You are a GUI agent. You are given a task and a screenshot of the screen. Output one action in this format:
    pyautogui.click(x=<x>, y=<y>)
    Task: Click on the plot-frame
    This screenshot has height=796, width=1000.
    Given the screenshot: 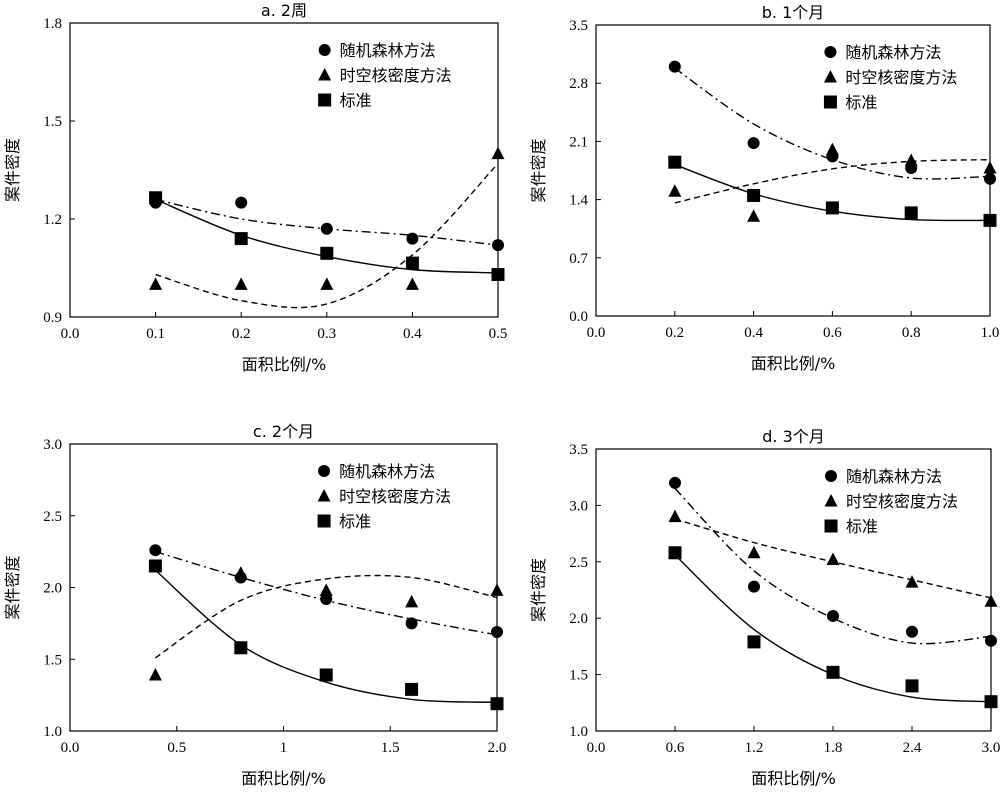 What is the action you would take?
    pyautogui.click(x=793, y=590)
    